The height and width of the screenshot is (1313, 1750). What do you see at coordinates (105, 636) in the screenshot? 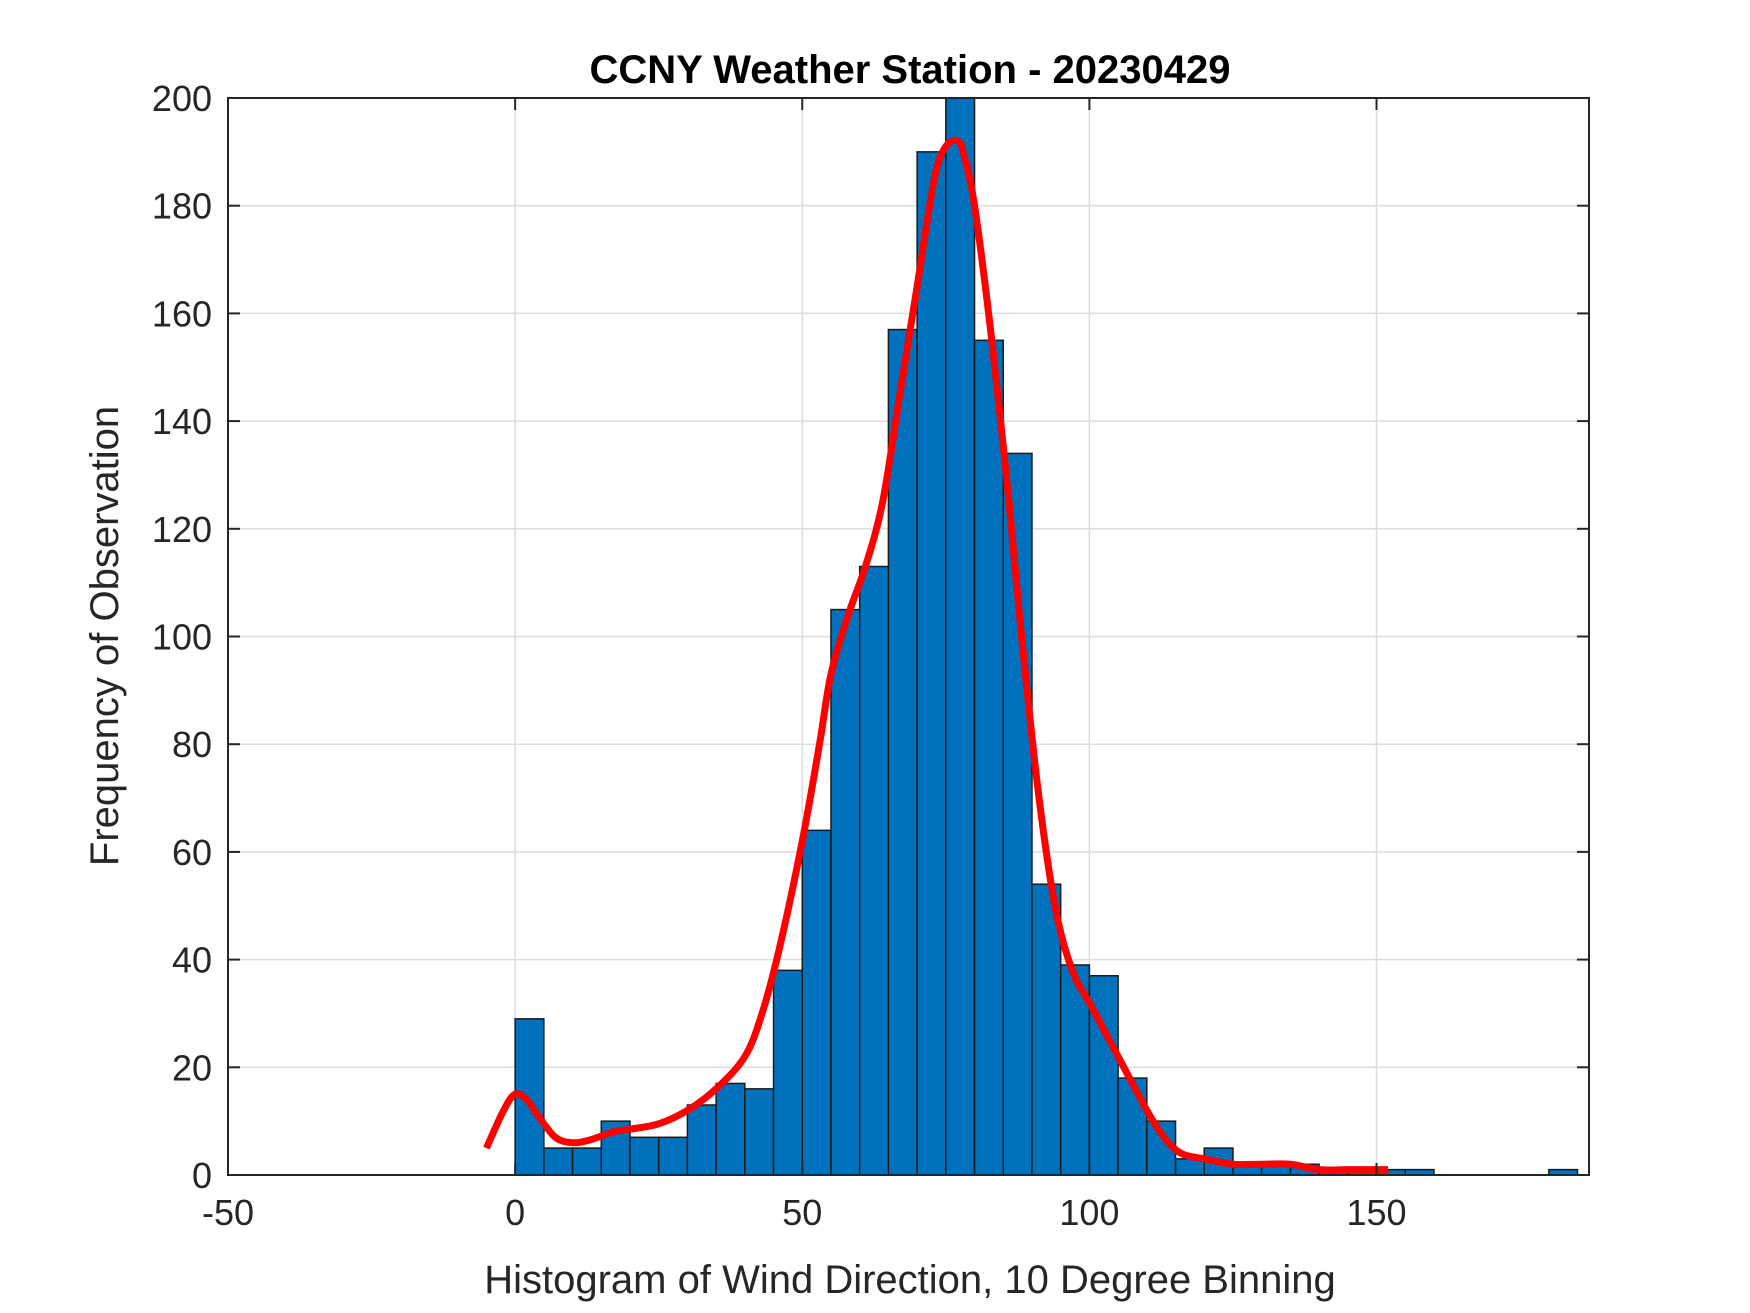
I see `y-axis-label: Frequency of Observation` at bounding box center [105, 636].